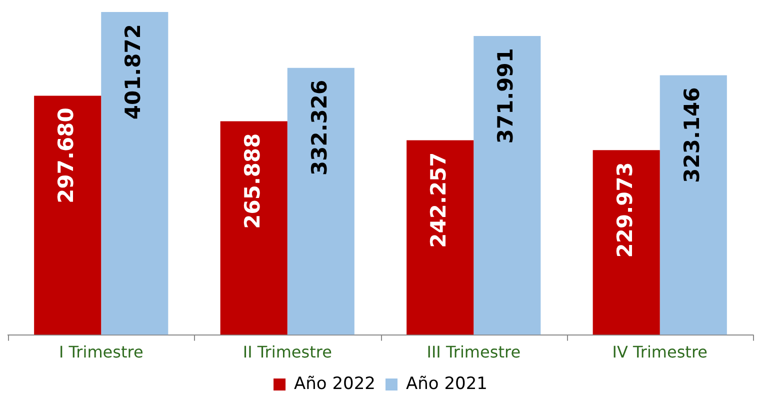 This screenshot has height=403, width=763. Describe the element at coordinates (319, 128) in the screenshot. I see `data-label: 332.326` at that location.